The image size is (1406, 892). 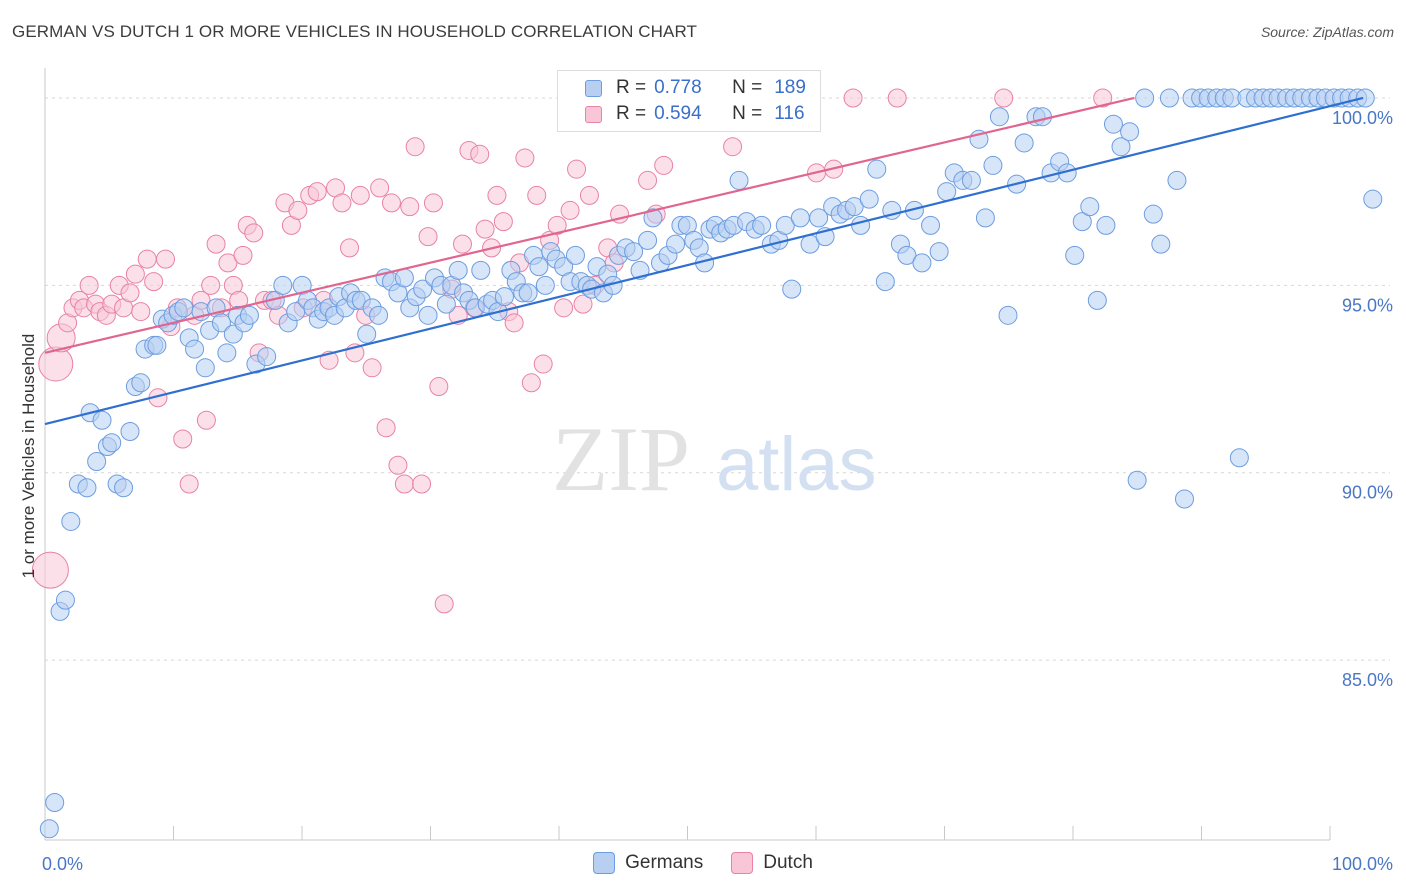 I want to click on correlation-stats-box: R = 0.778 N = 189 R = 0.594 N = 116, so click(x=689, y=101).